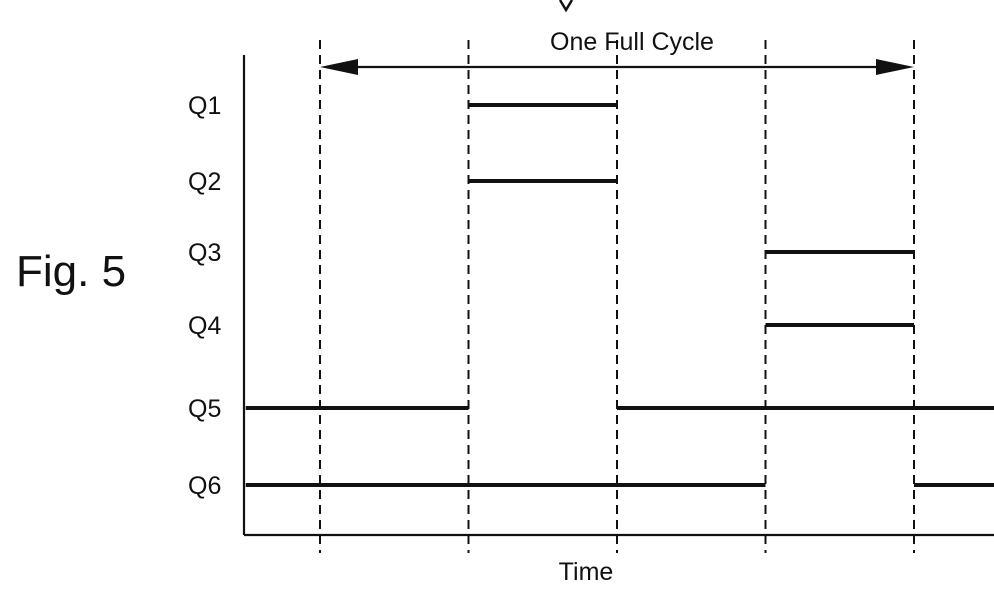 This screenshot has height=593, width=994. Describe the element at coordinates (617, 67) in the screenshot. I see `cycle-arrow` at that location.